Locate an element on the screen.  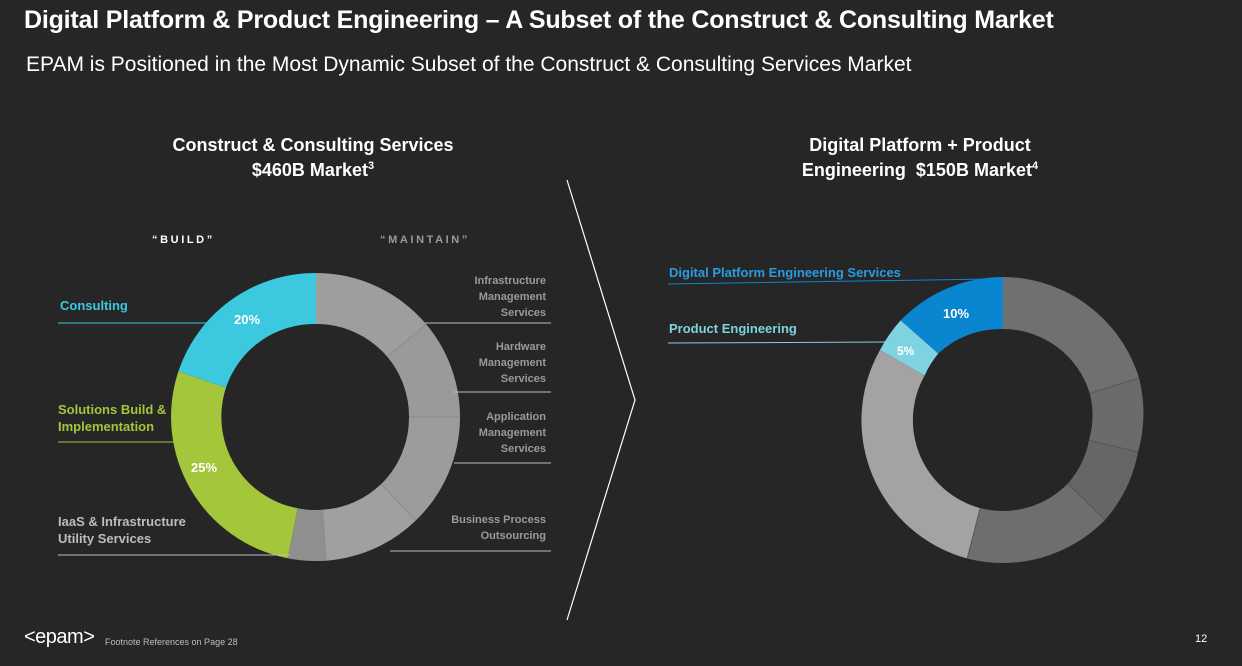
label-hw-line2: Management is located at coordinates (512, 363).